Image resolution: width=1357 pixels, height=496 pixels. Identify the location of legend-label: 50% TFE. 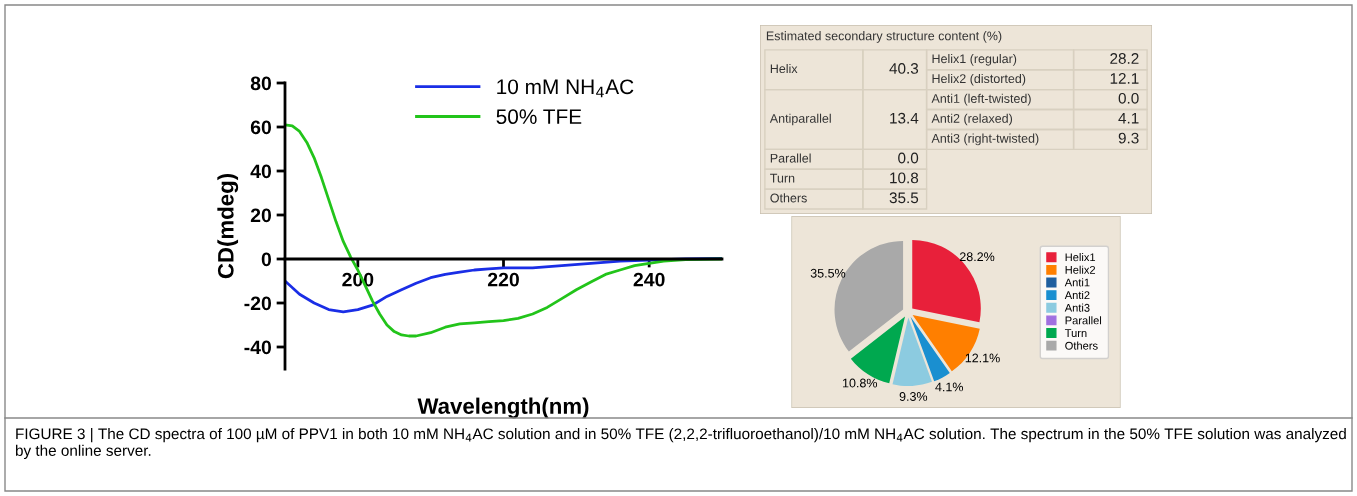
(539, 117).